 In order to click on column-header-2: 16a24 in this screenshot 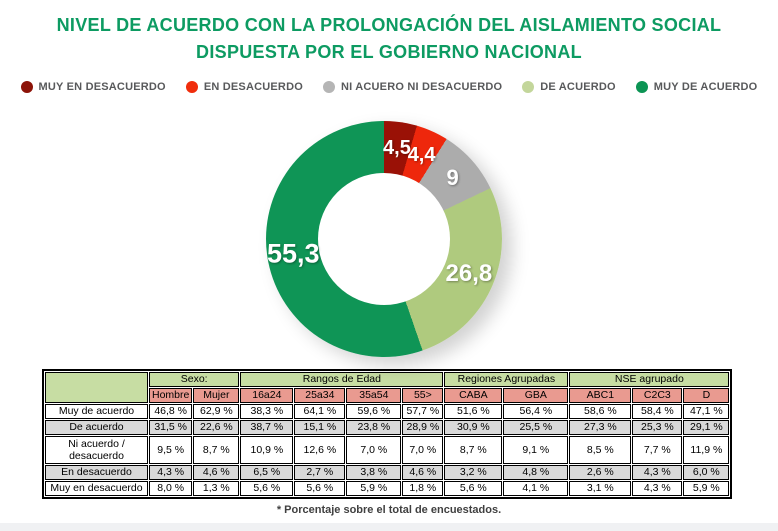, I will do `click(267, 395)`.